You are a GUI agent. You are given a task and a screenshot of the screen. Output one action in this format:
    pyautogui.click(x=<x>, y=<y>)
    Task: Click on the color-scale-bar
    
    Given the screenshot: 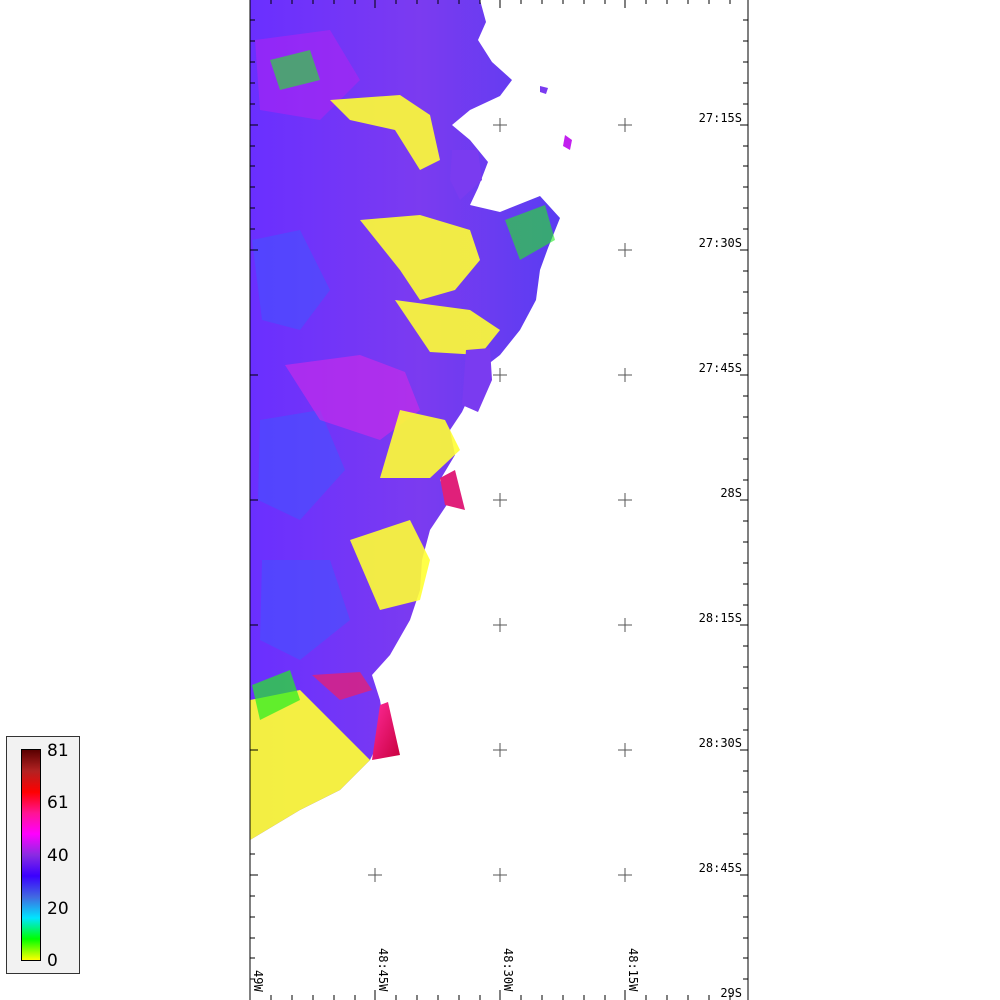 What is the action you would take?
    pyautogui.click(x=31, y=855)
    